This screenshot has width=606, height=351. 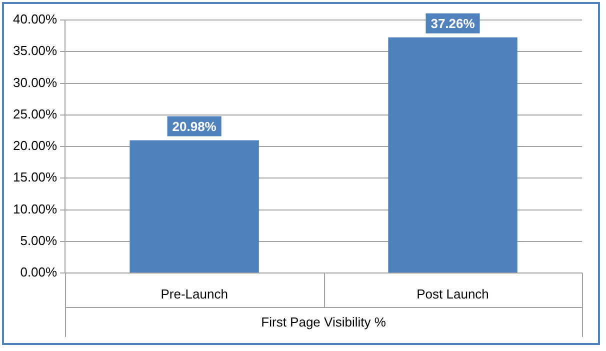 I want to click on y-tick-label: 10.00%, so click(x=35, y=208).